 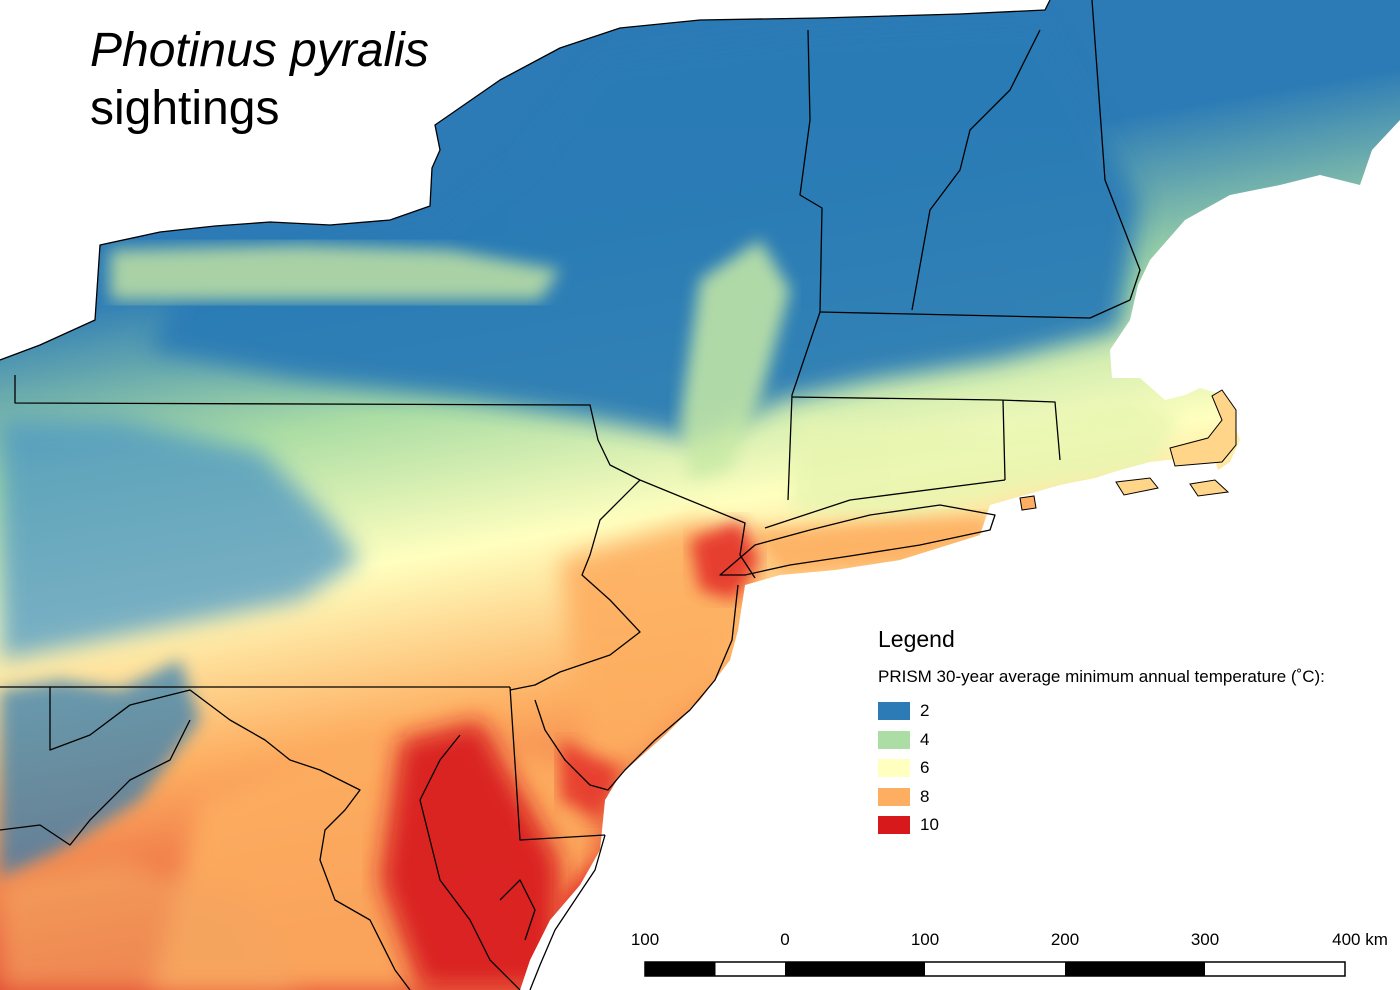 What do you see at coordinates (1101, 825) in the screenshot?
I see `legend-item: 10` at bounding box center [1101, 825].